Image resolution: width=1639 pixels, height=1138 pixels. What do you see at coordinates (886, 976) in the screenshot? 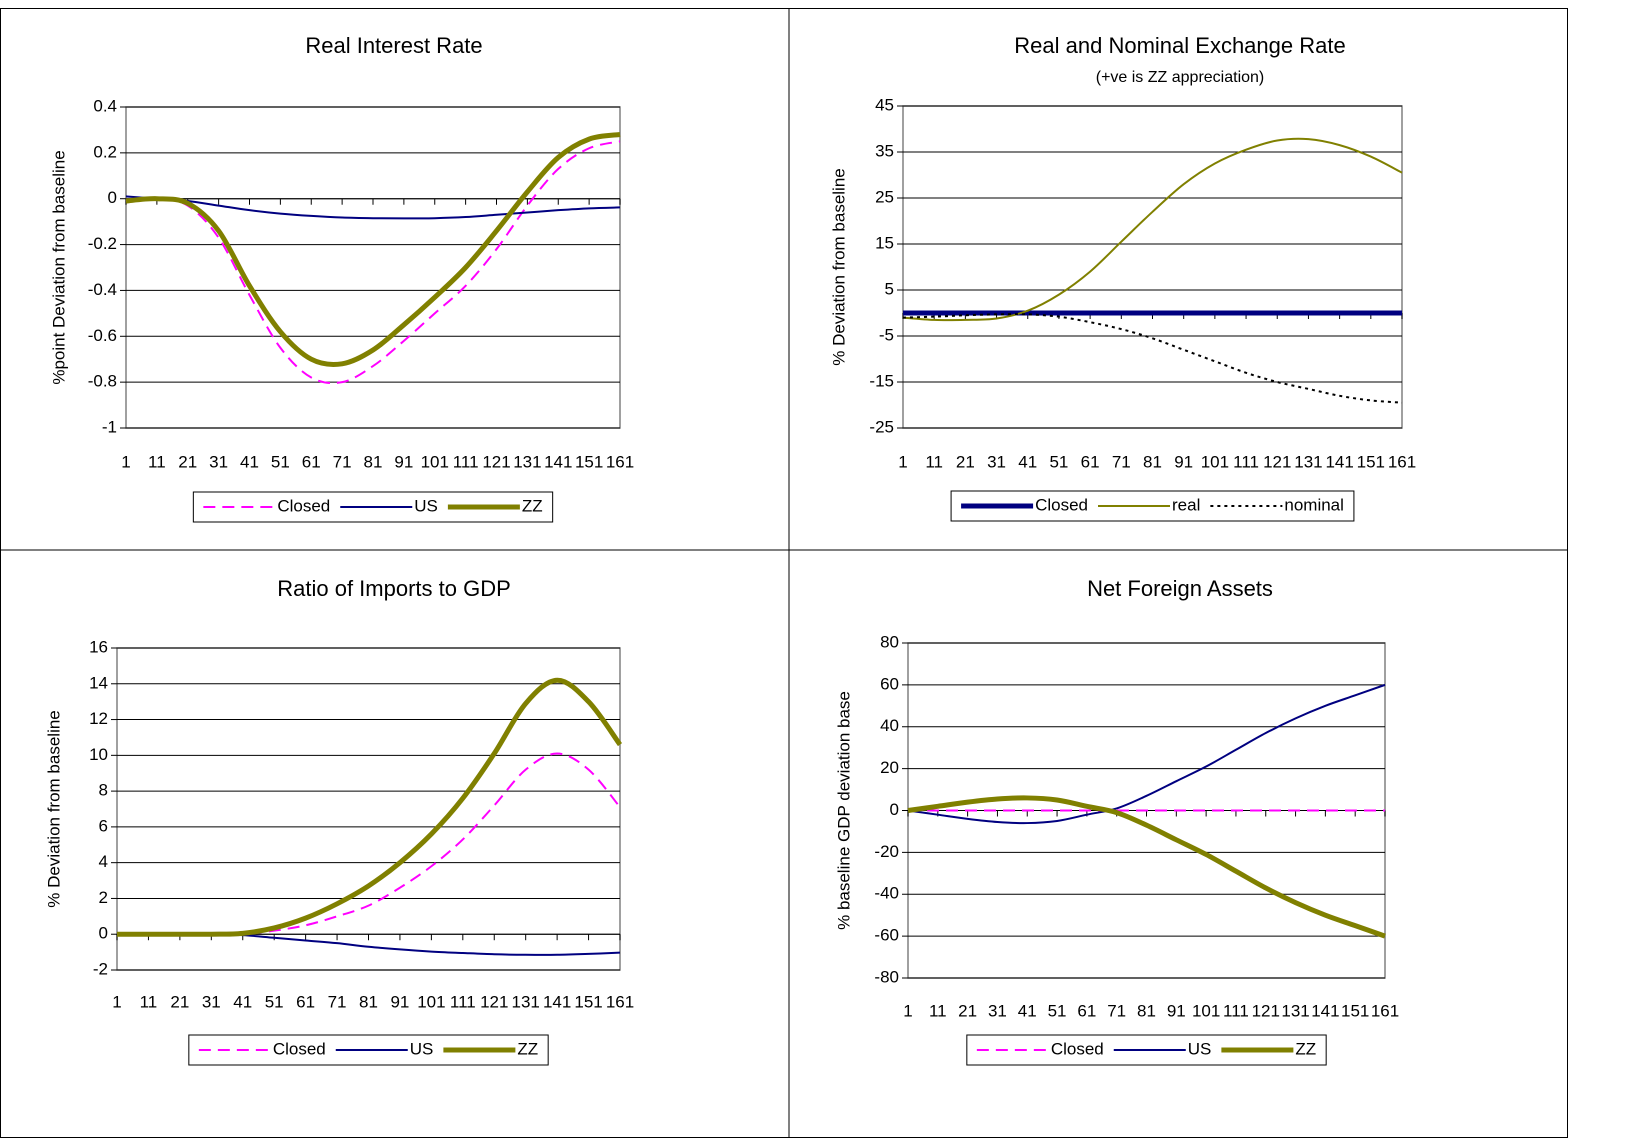
I see `y-tick-label: -80` at bounding box center [886, 976].